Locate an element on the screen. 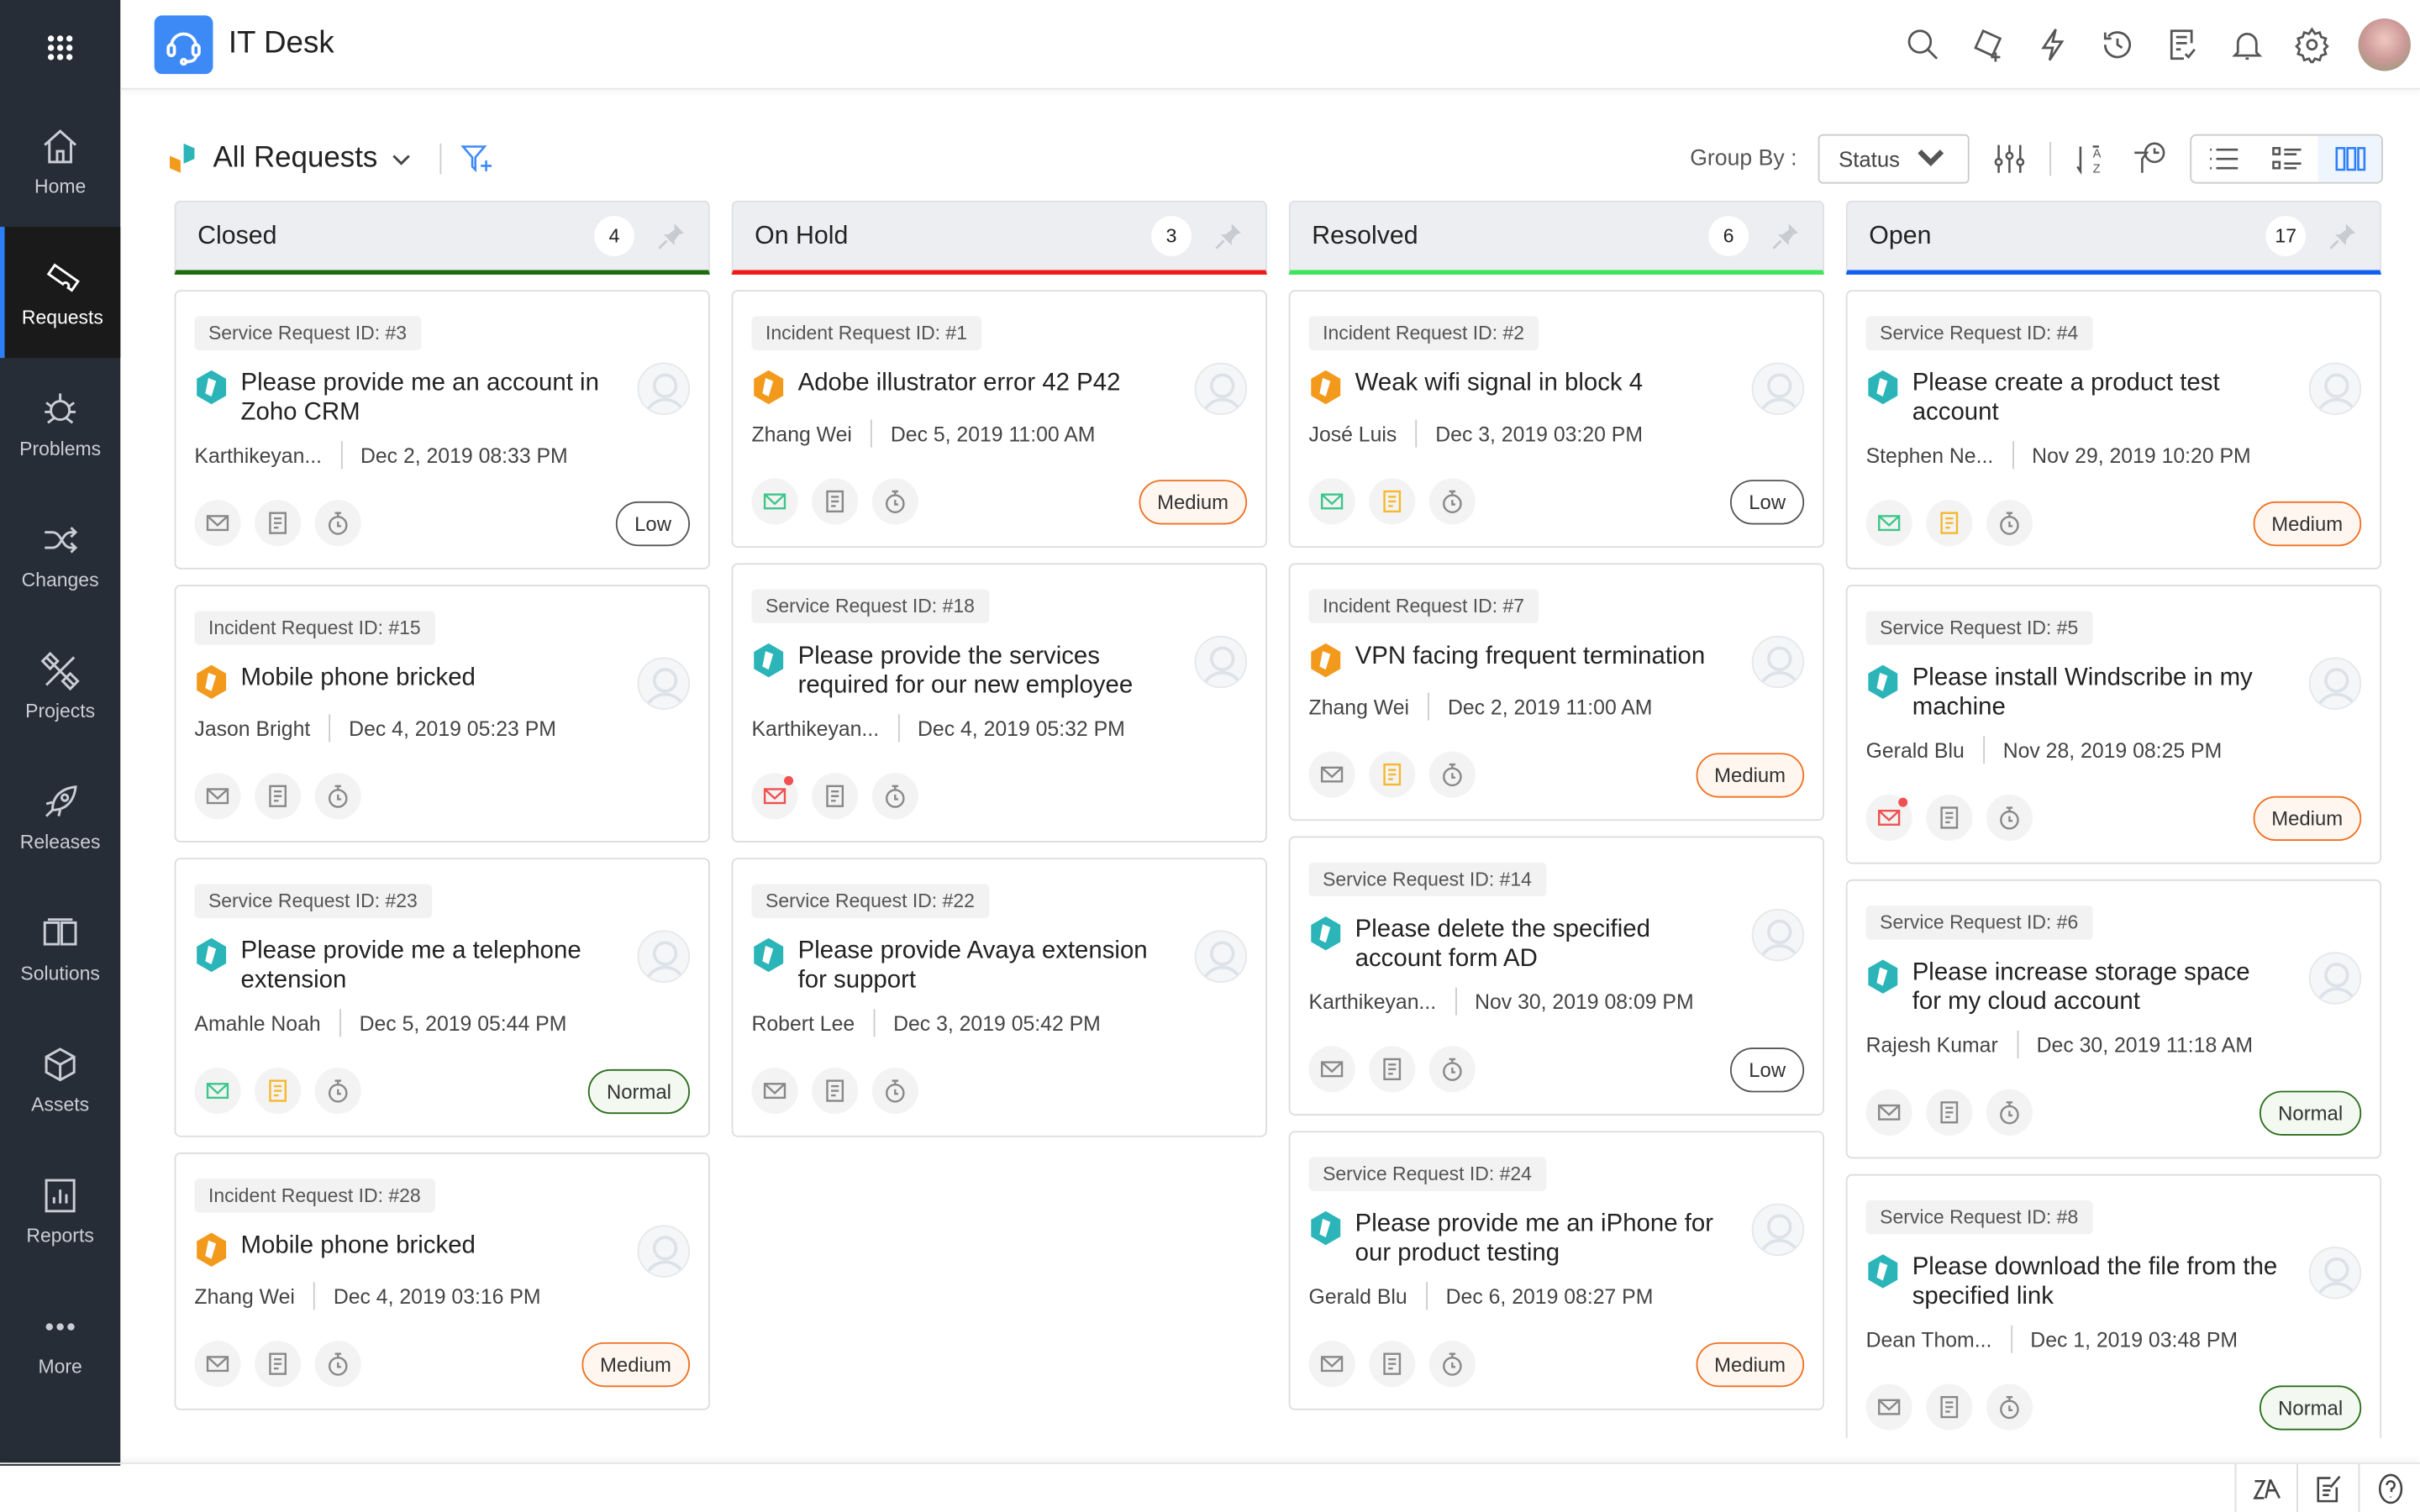 This screenshot has height=1512, width=2420. lightning-icon is located at coordinates (2052, 43).